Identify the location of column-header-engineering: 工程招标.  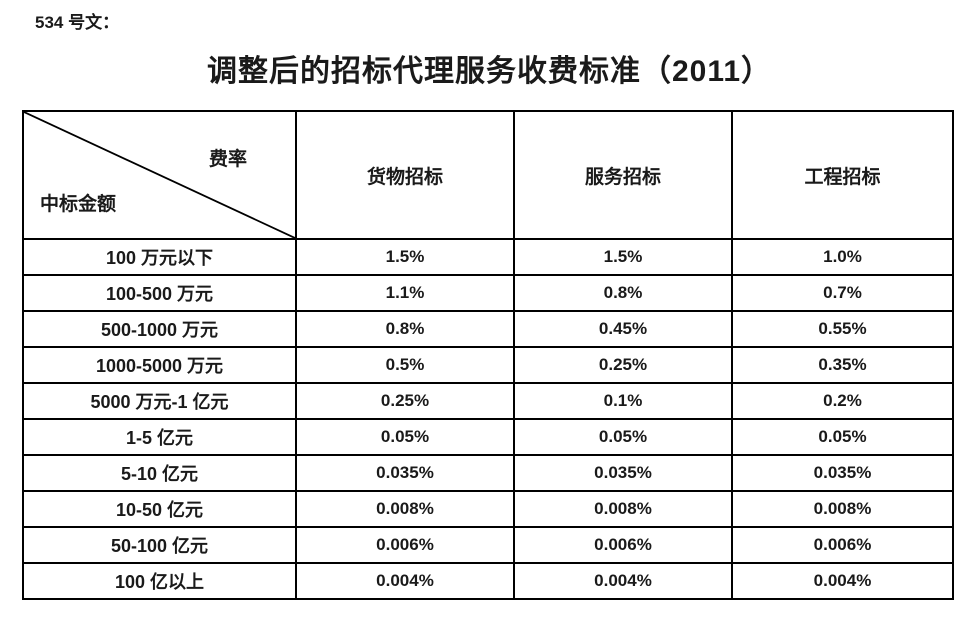
(842, 175).